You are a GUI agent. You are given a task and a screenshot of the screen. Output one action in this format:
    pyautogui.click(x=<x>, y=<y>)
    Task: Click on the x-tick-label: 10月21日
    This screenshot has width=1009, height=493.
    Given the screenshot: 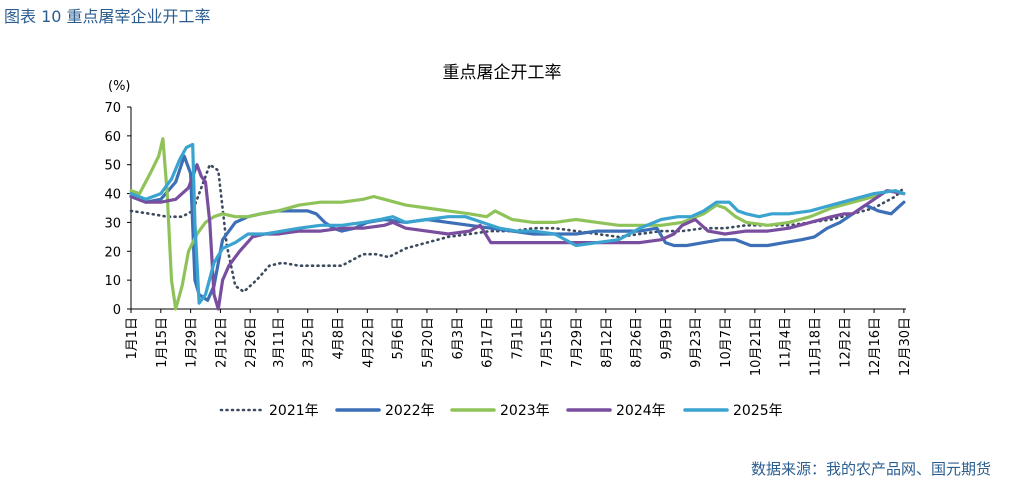 What is the action you would take?
    pyautogui.click(x=756, y=346)
    